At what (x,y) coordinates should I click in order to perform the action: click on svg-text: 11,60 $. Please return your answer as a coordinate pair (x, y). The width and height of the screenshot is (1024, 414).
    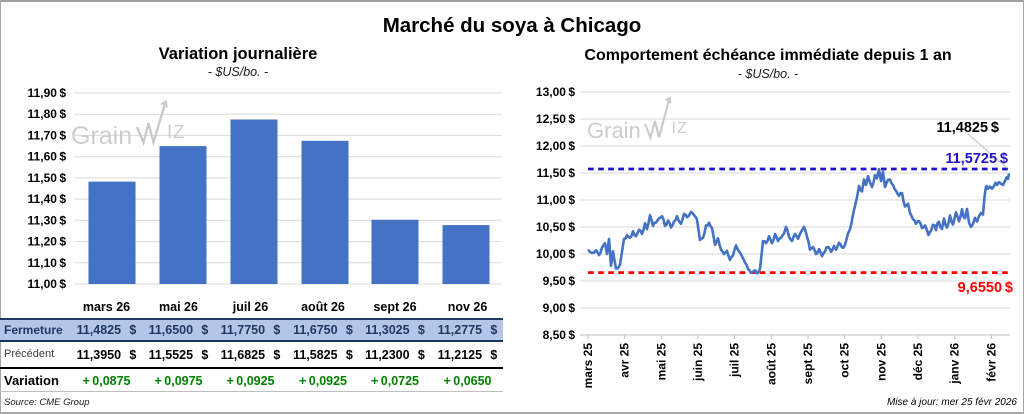
    Looking at the image, I should click on (47, 157).